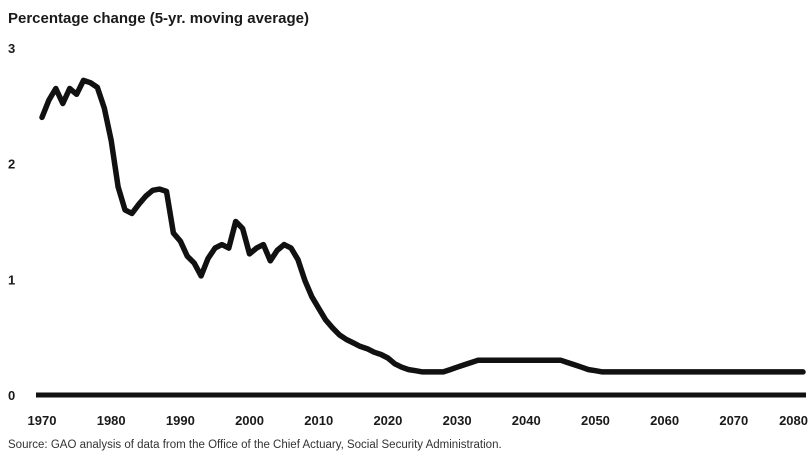 The width and height of the screenshot is (811, 453). I want to click on x-tick-label: 2060, so click(664, 420).